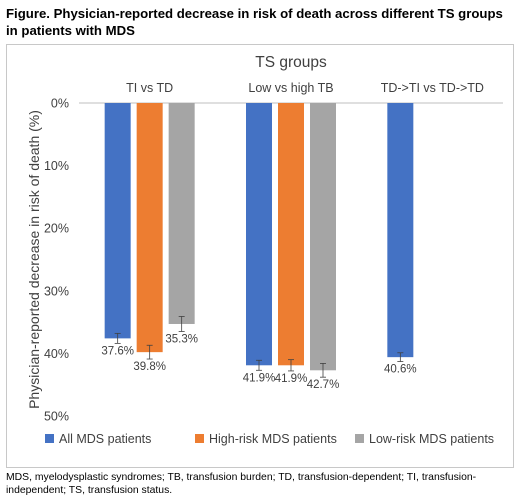 The image size is (520, 503). Describe the element at coordinates (149, 367) in the screenshot. I see `data-label: 39.8%` at that location.